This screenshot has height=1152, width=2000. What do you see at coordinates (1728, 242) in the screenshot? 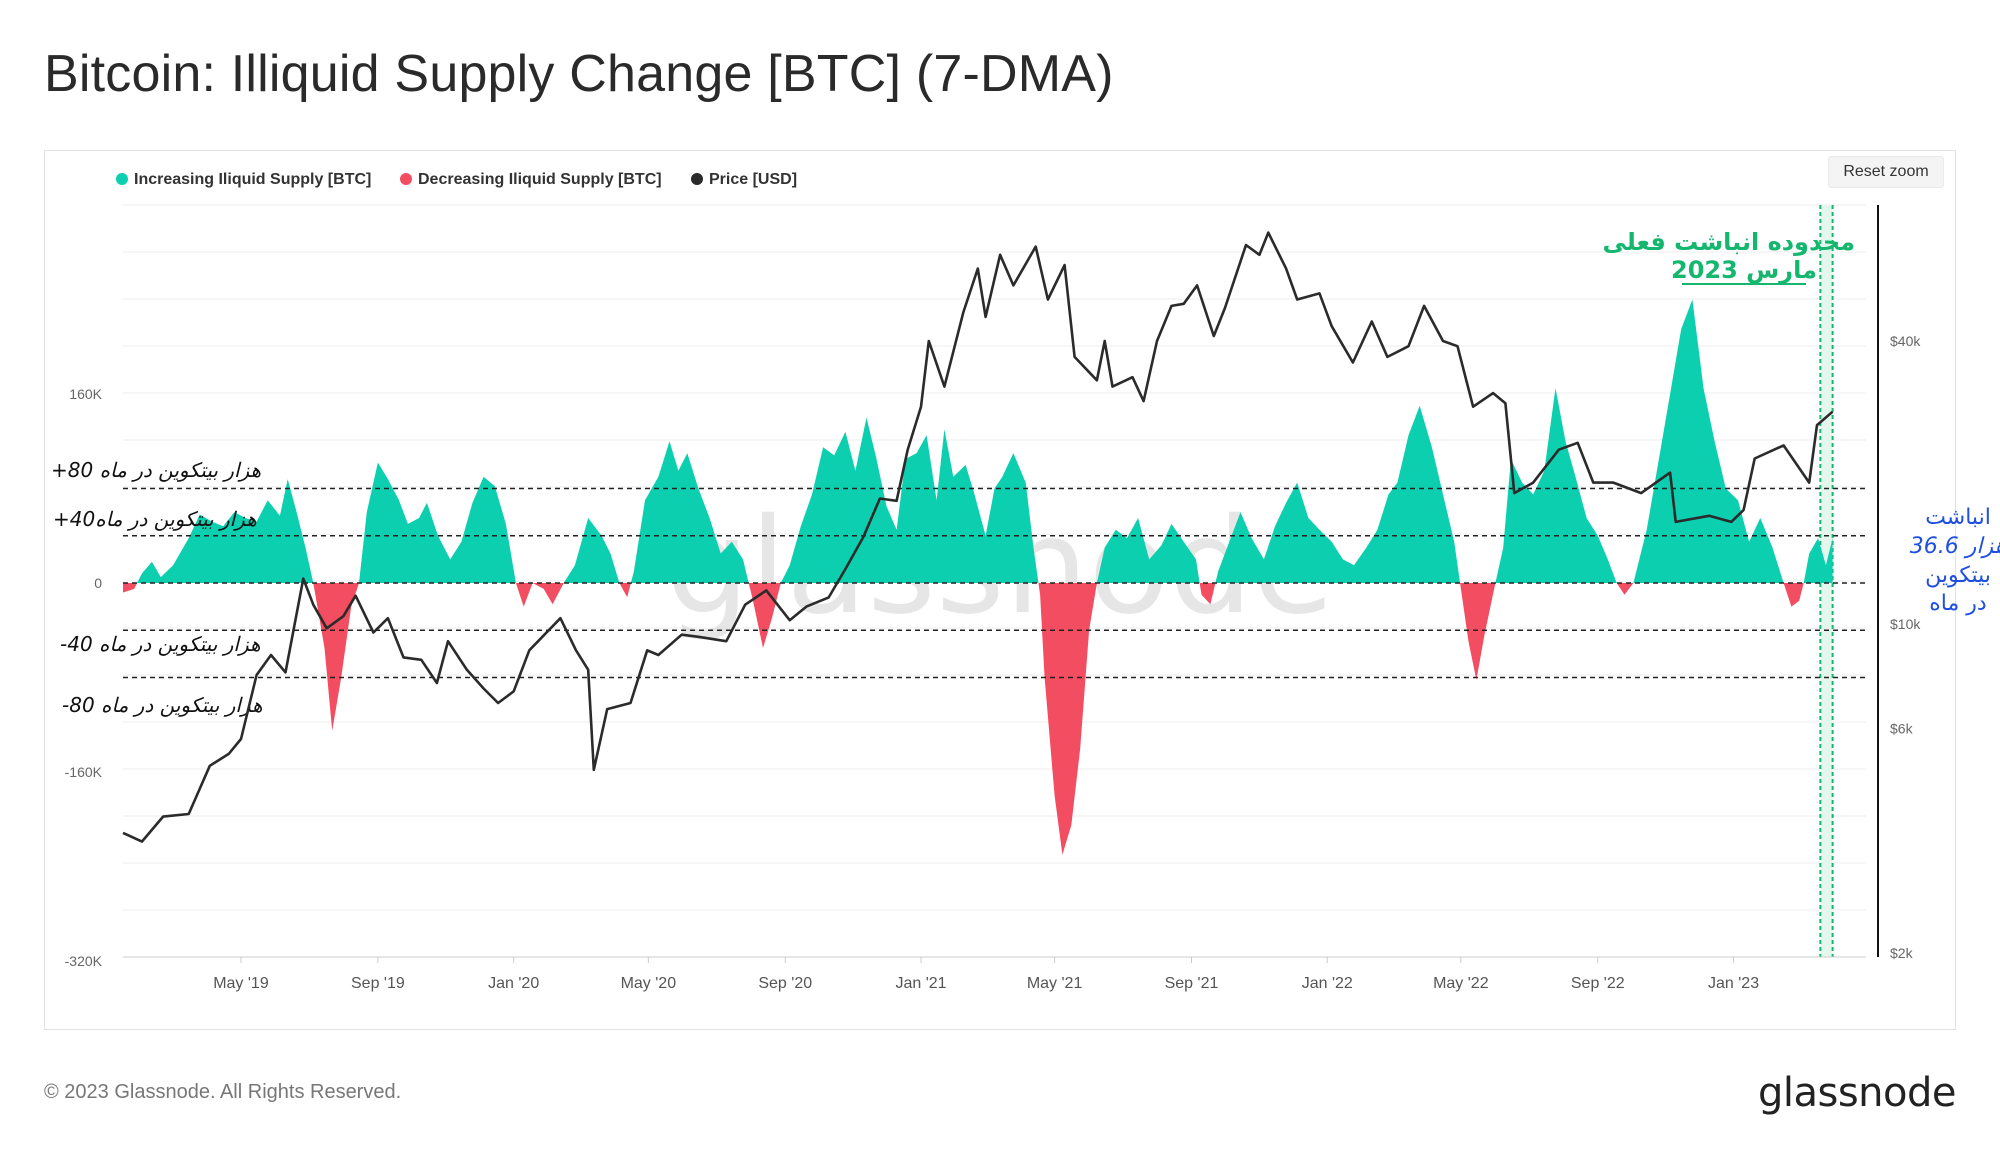
I see `highlight-label-line1: محدوده انباشت فعلی` at bounding box center [1728, 242].